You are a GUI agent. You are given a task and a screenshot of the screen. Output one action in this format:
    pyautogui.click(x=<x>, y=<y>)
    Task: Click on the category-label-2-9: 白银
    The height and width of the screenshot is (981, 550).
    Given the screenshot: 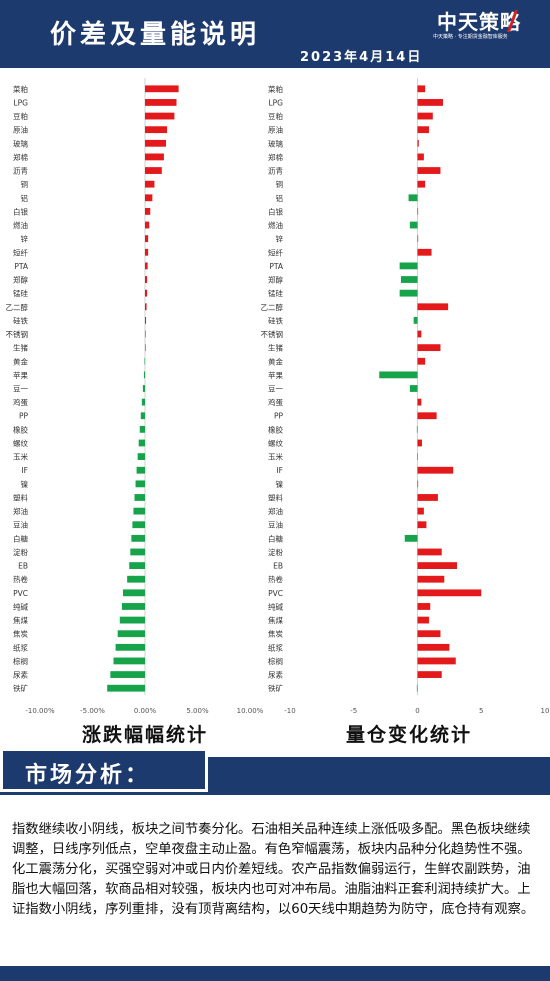 What is the action you would take?
    pyautogui.click(x=275, y=211)
    